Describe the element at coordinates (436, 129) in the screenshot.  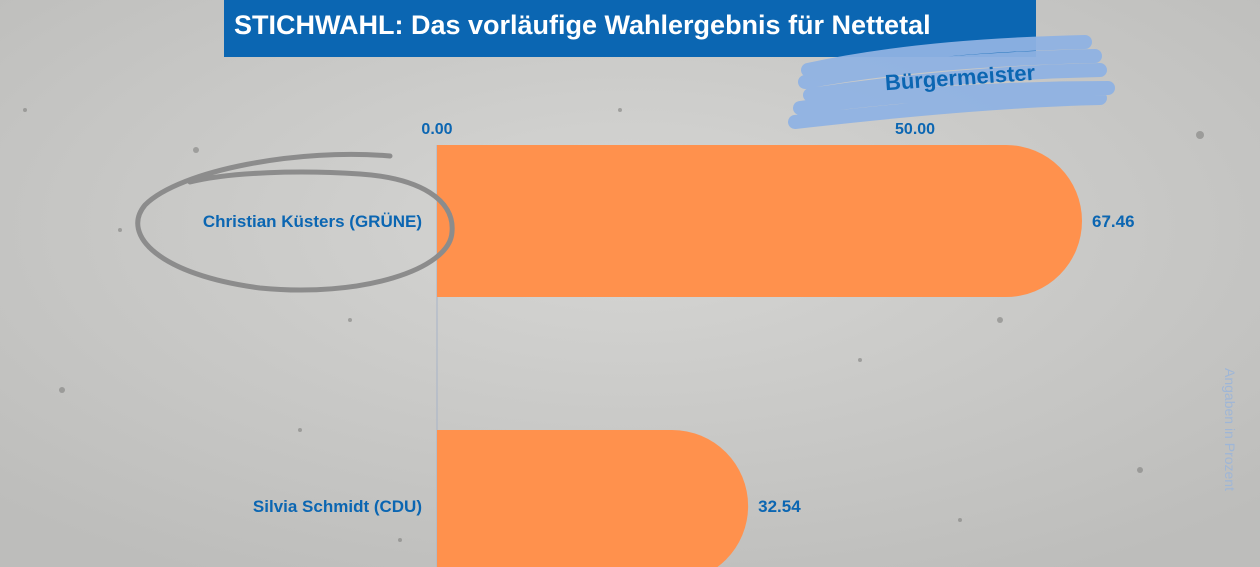
I see `x-tick-label: 0.00` at that location.